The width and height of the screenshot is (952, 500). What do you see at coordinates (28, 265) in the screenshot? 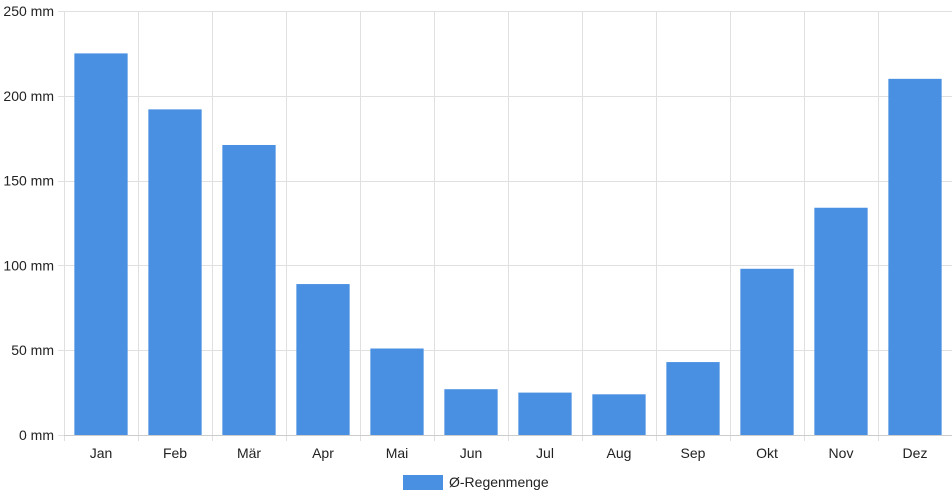
I see `y-tick-label: 100 mm` at bounding box center [28, 265].